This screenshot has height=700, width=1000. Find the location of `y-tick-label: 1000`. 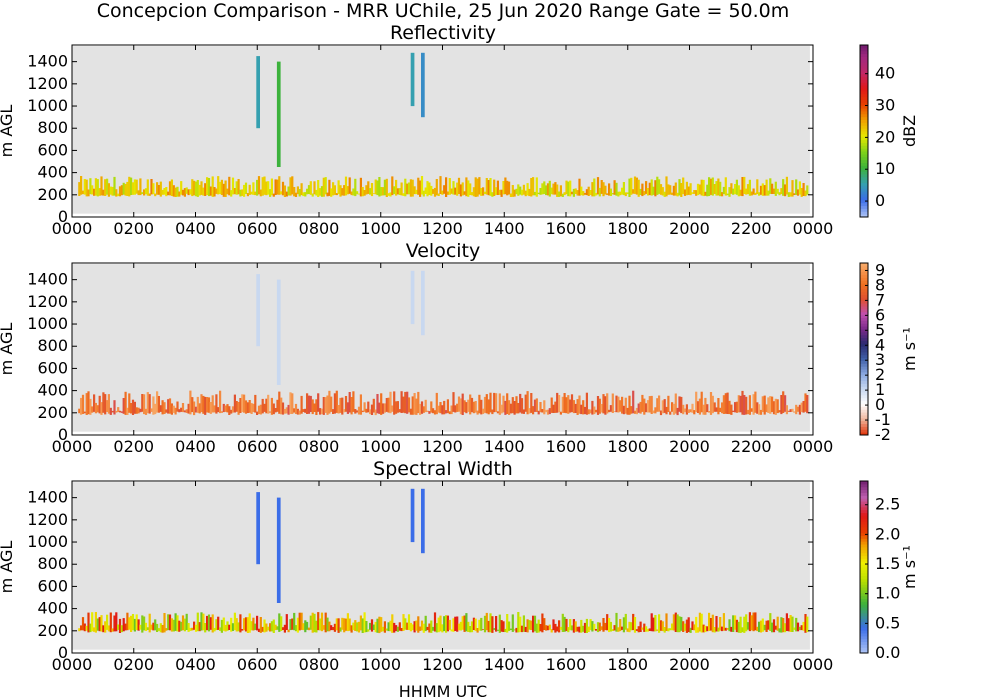

y-tick-label: 1000 is located at coordinates (47, 105).